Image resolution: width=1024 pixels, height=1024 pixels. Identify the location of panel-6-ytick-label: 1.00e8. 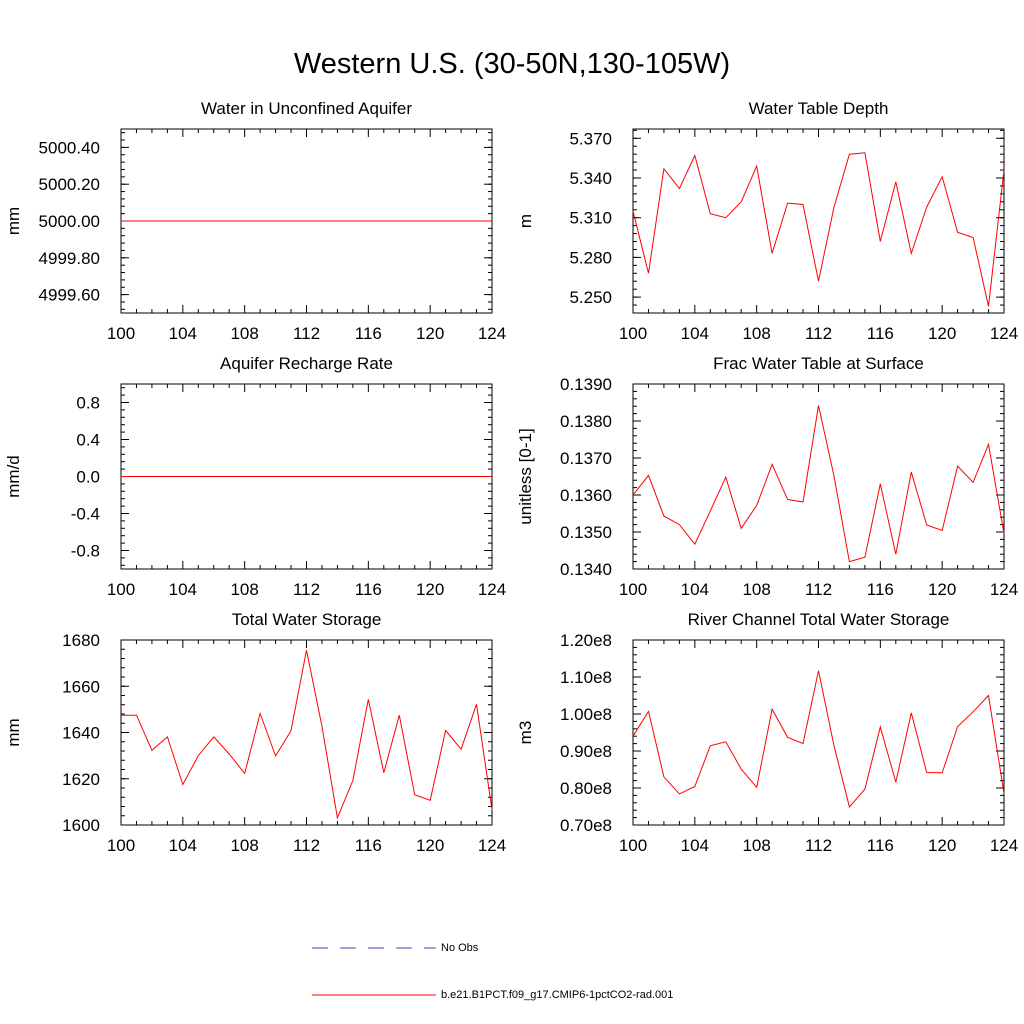
(586, 714).